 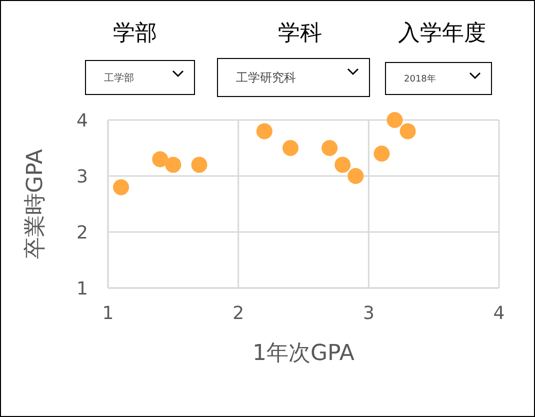 I want to click on text: 2018年, so click(x=420, y=79).